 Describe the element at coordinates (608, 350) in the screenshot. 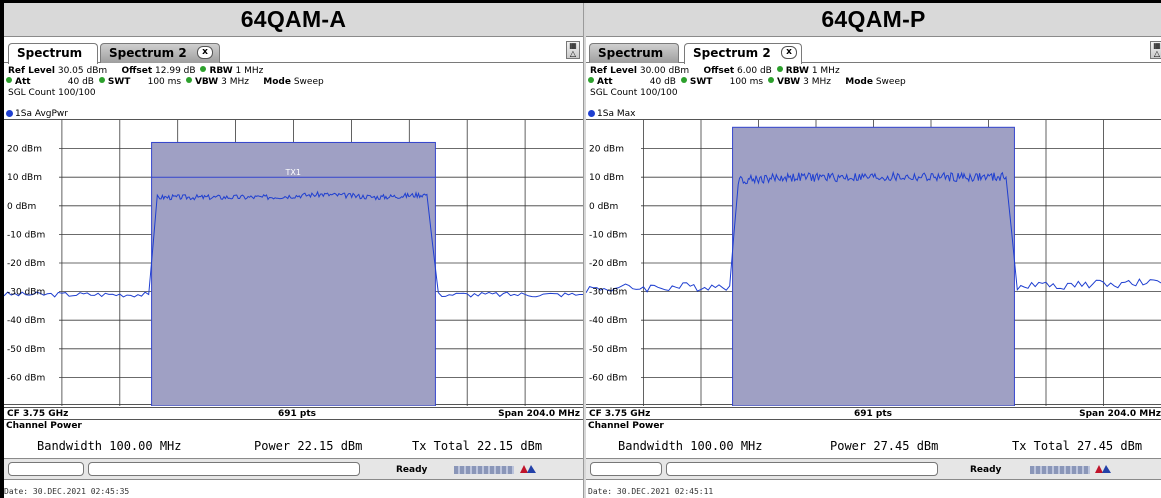

I see `y-tick-label: -50 dBm` at that location.